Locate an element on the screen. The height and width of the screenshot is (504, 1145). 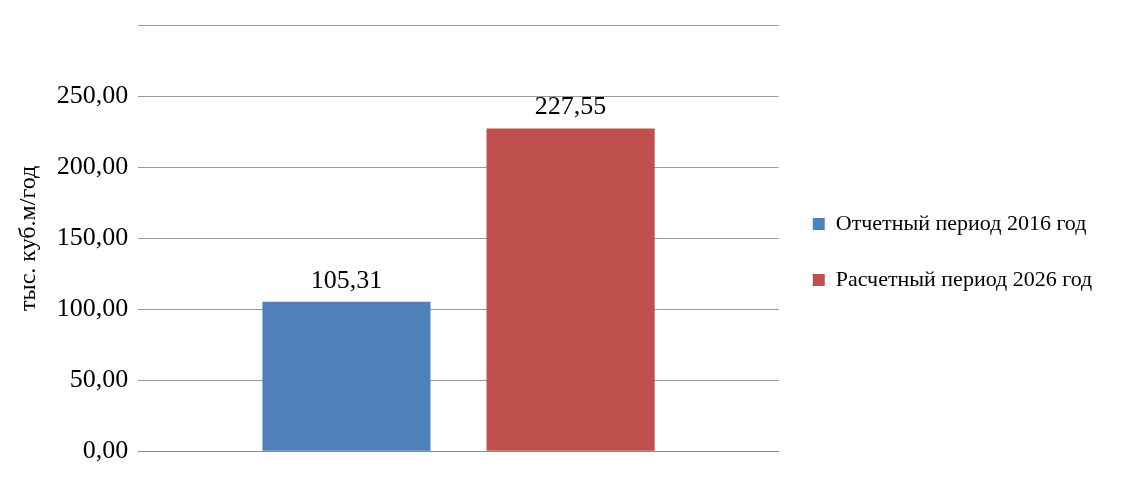
legend-label: Расчетный период 2026 год is located at coordinates (964, 278).